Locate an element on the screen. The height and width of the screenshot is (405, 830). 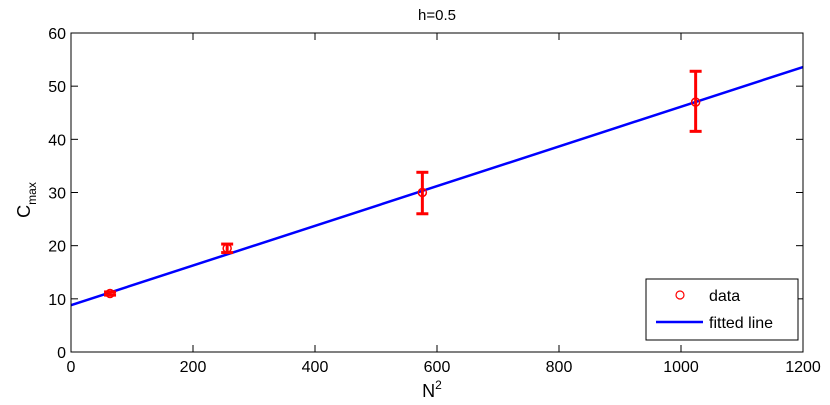
y-axis-label-group: Cmax is located at coordinates (26, 200).